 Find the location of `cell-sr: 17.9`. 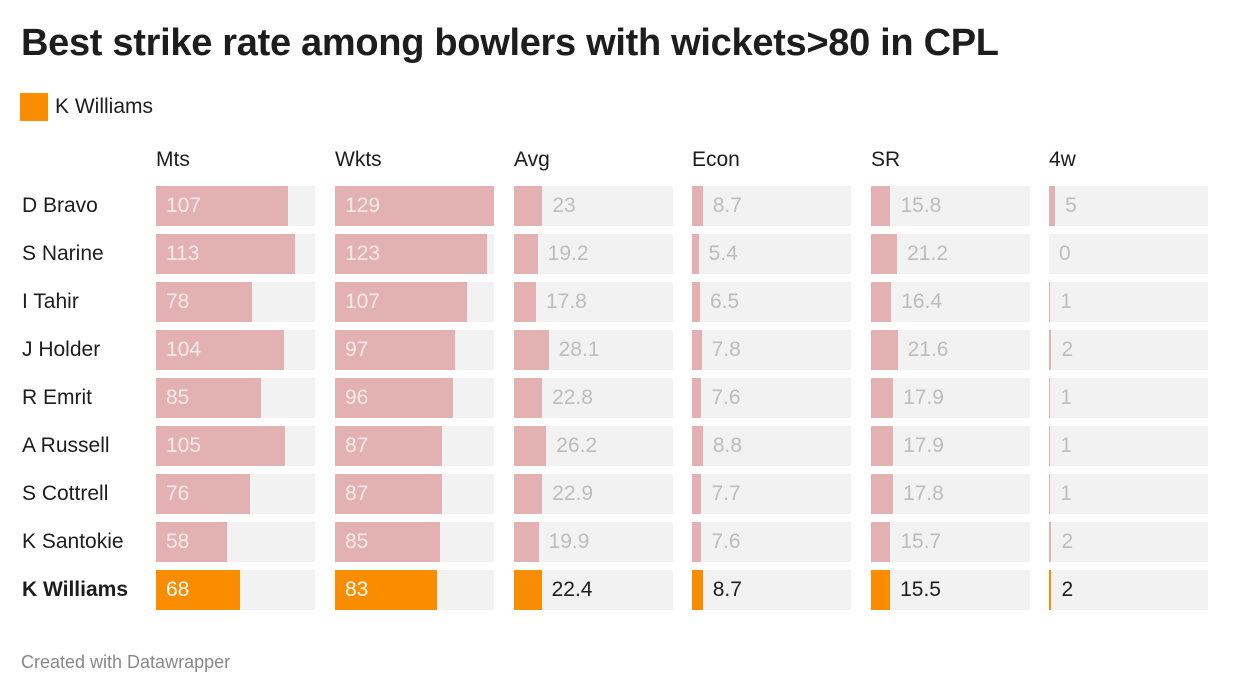

cell-sr: 17.9 is located at coordinates (950, 398).